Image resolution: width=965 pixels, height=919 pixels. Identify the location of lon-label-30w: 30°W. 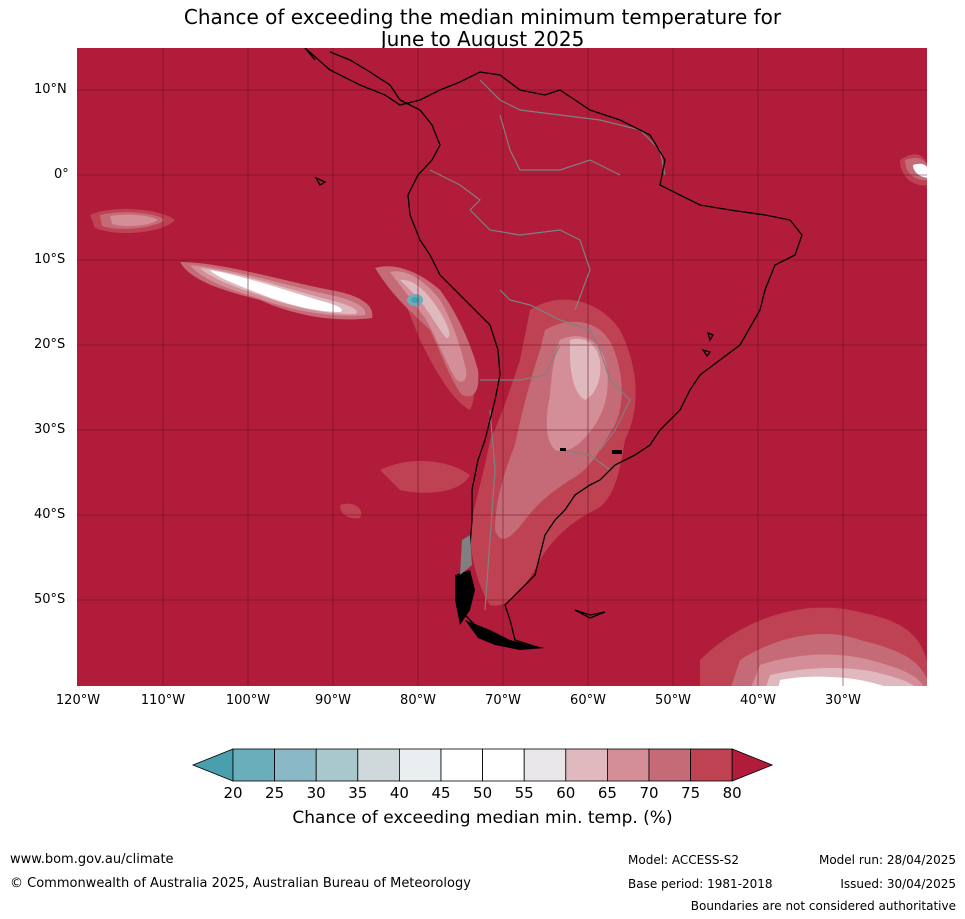
(843, 700).